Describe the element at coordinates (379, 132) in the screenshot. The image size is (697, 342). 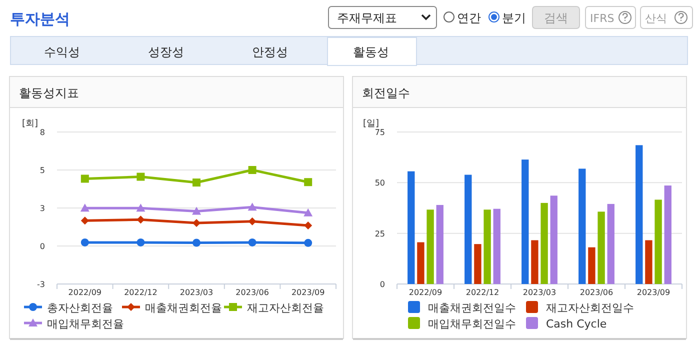
I see `y-tick-label: 75` at that location.